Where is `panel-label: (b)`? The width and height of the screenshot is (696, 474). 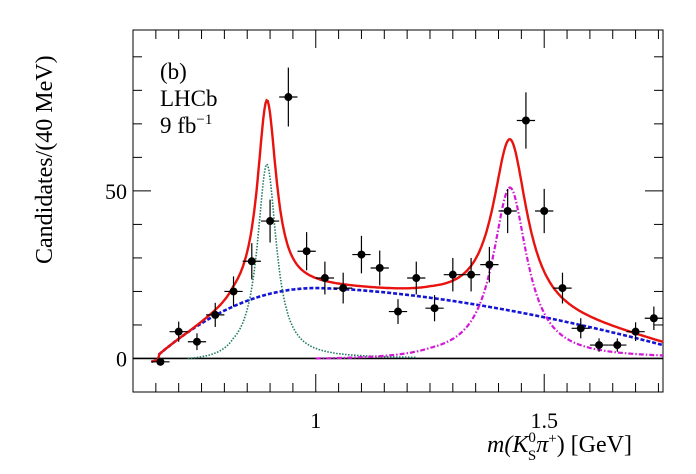 panel-label: (b) is located at coordinates (173, 71).